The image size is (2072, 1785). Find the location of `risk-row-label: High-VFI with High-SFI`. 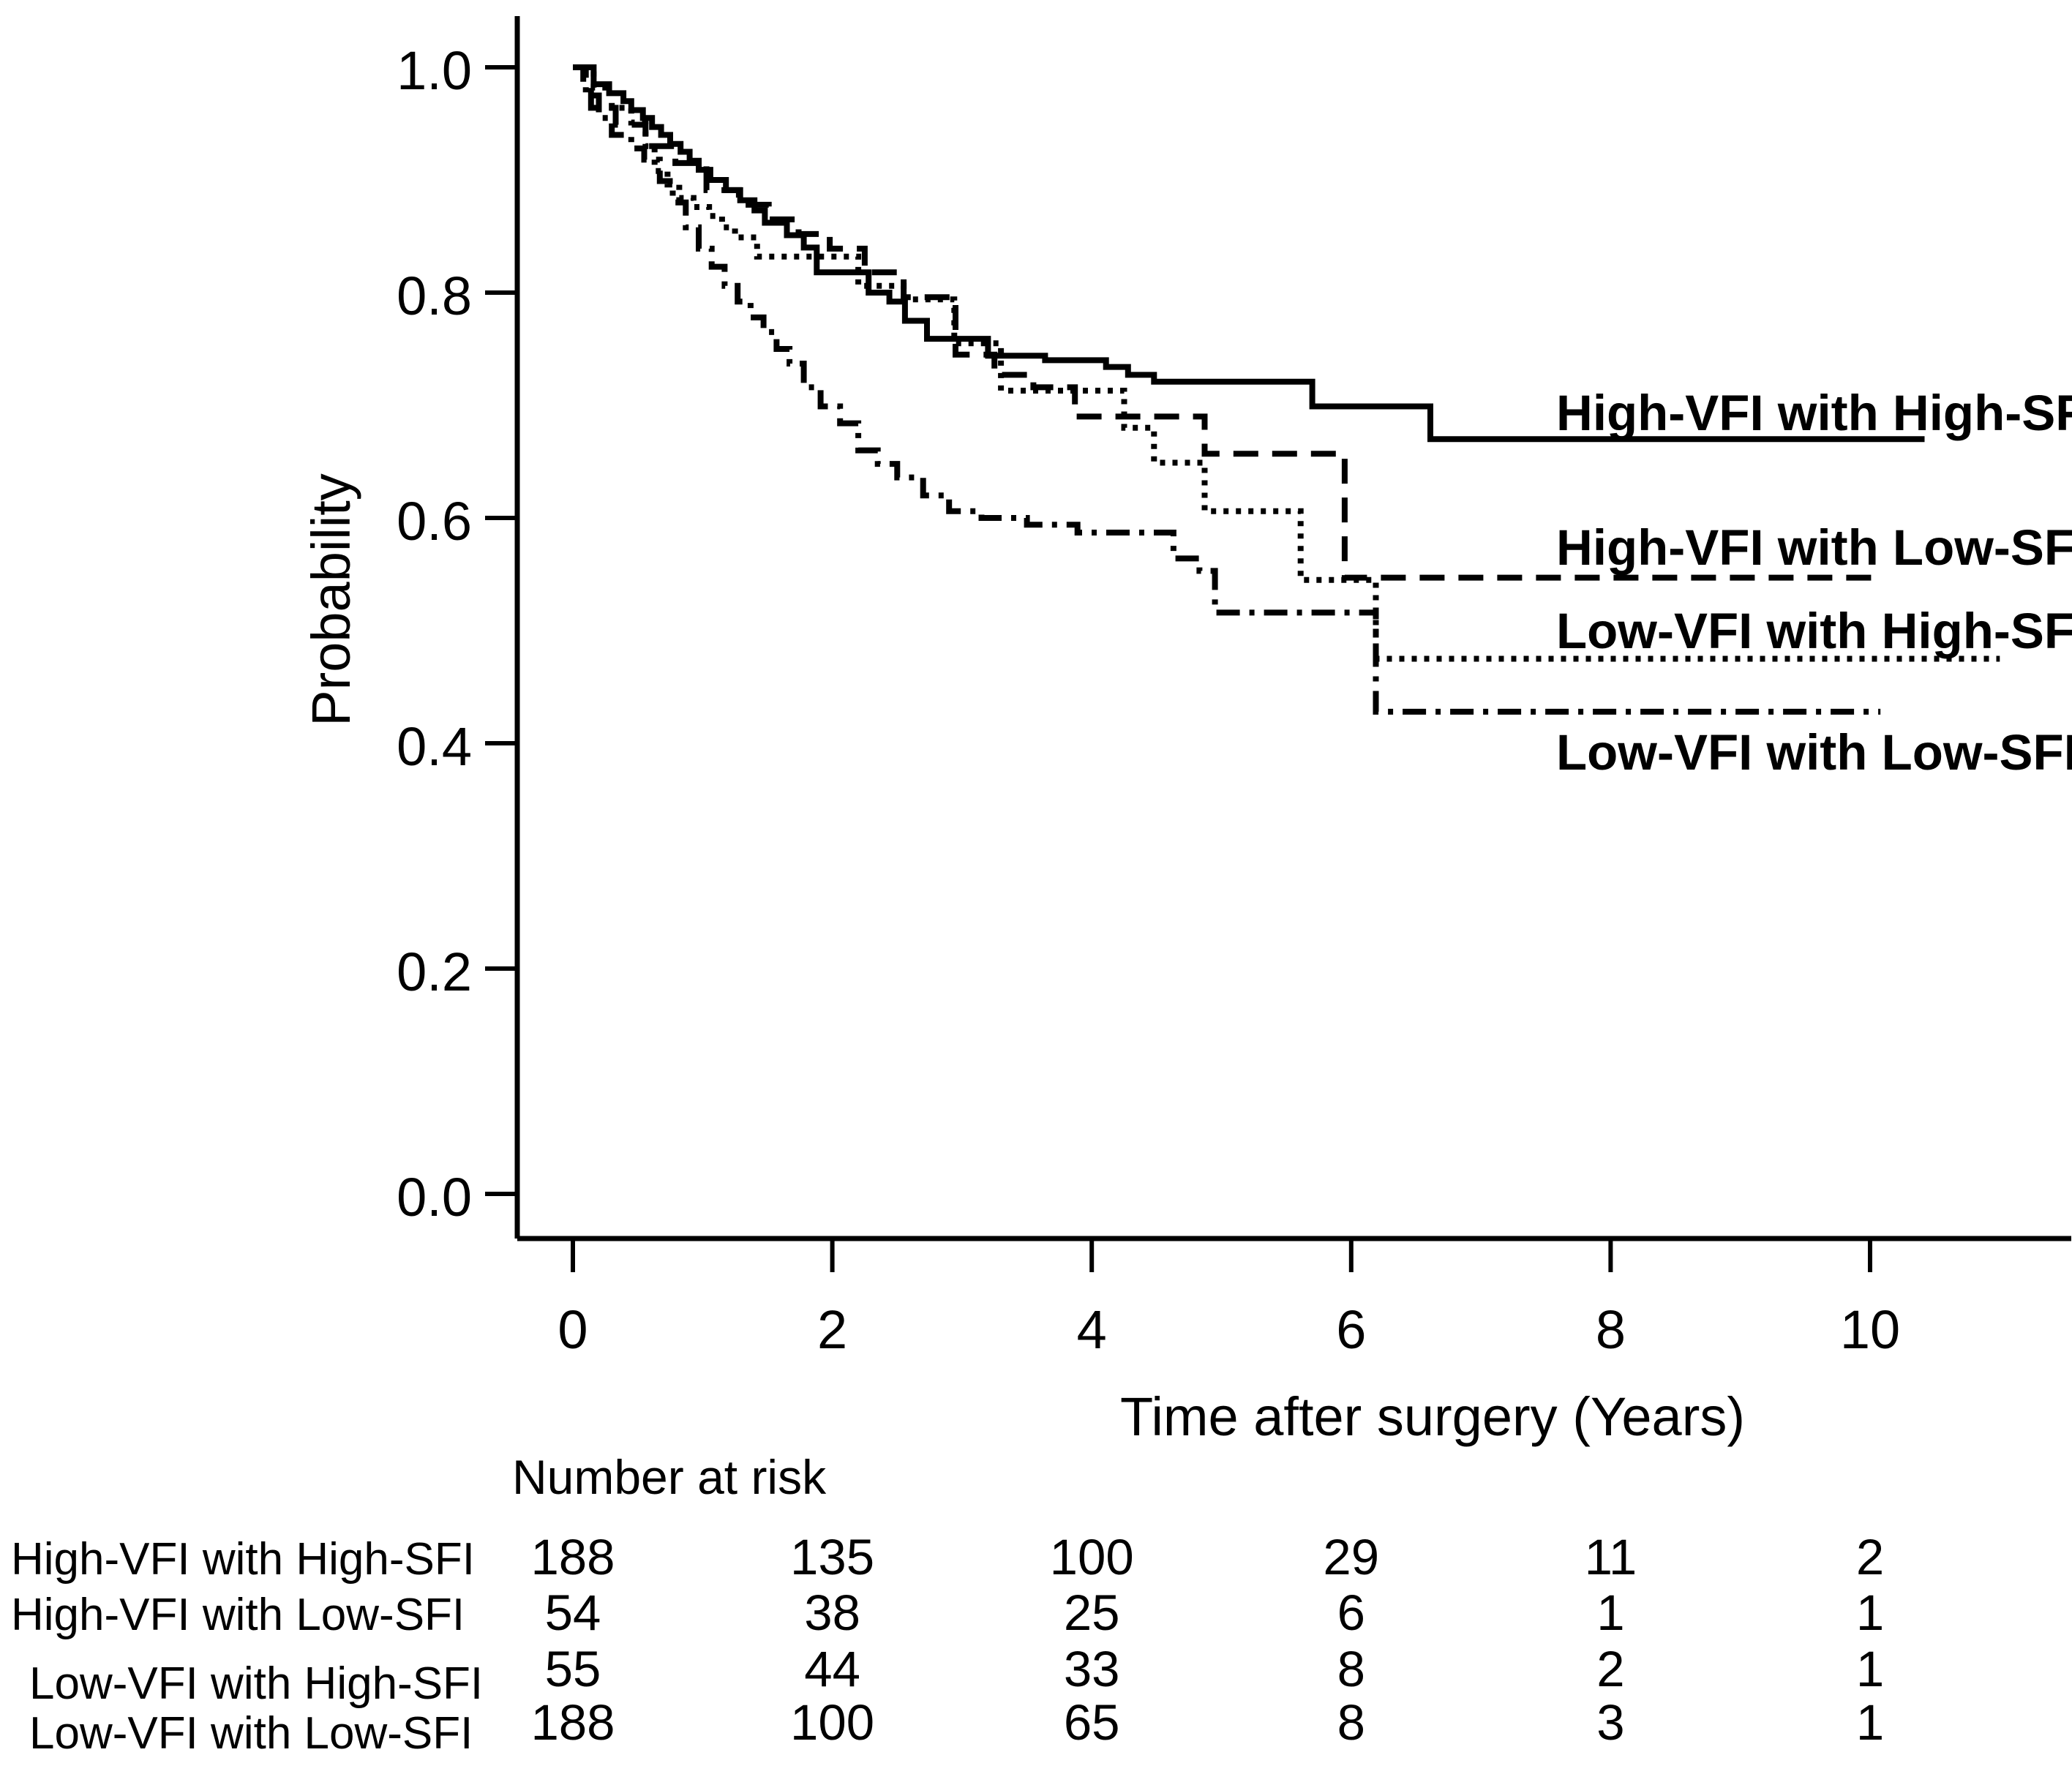

risk-row-label: High-VFI with High-SFI is located at coordinates (243, 1559).